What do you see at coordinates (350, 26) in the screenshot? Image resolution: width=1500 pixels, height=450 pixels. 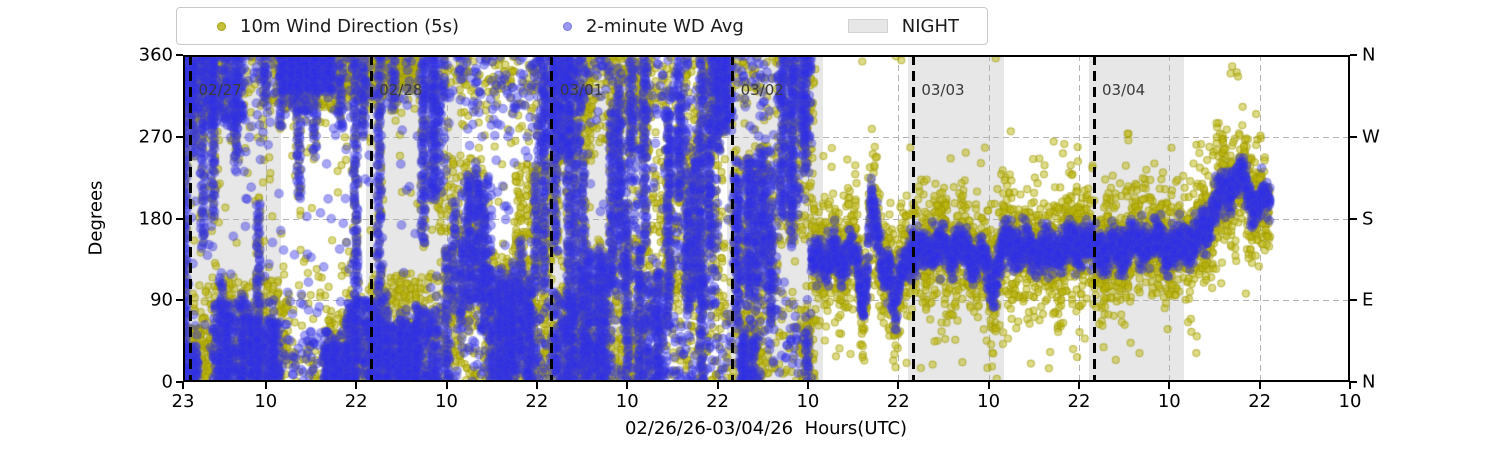 I see `legend-label-10m-wind: 10m Wind Direction (5s)` at bounding box center [350, 26].